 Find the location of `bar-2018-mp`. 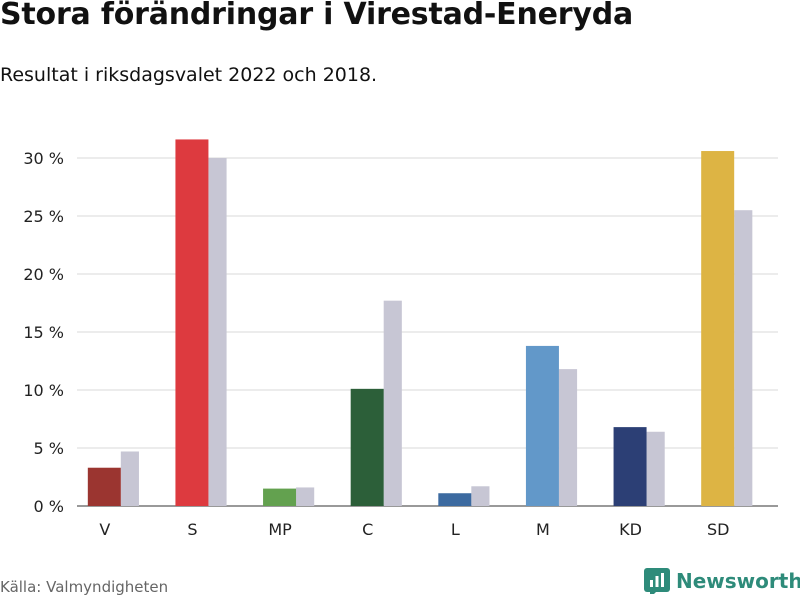

bar-2018-mp is located at coordinates (305, 496).